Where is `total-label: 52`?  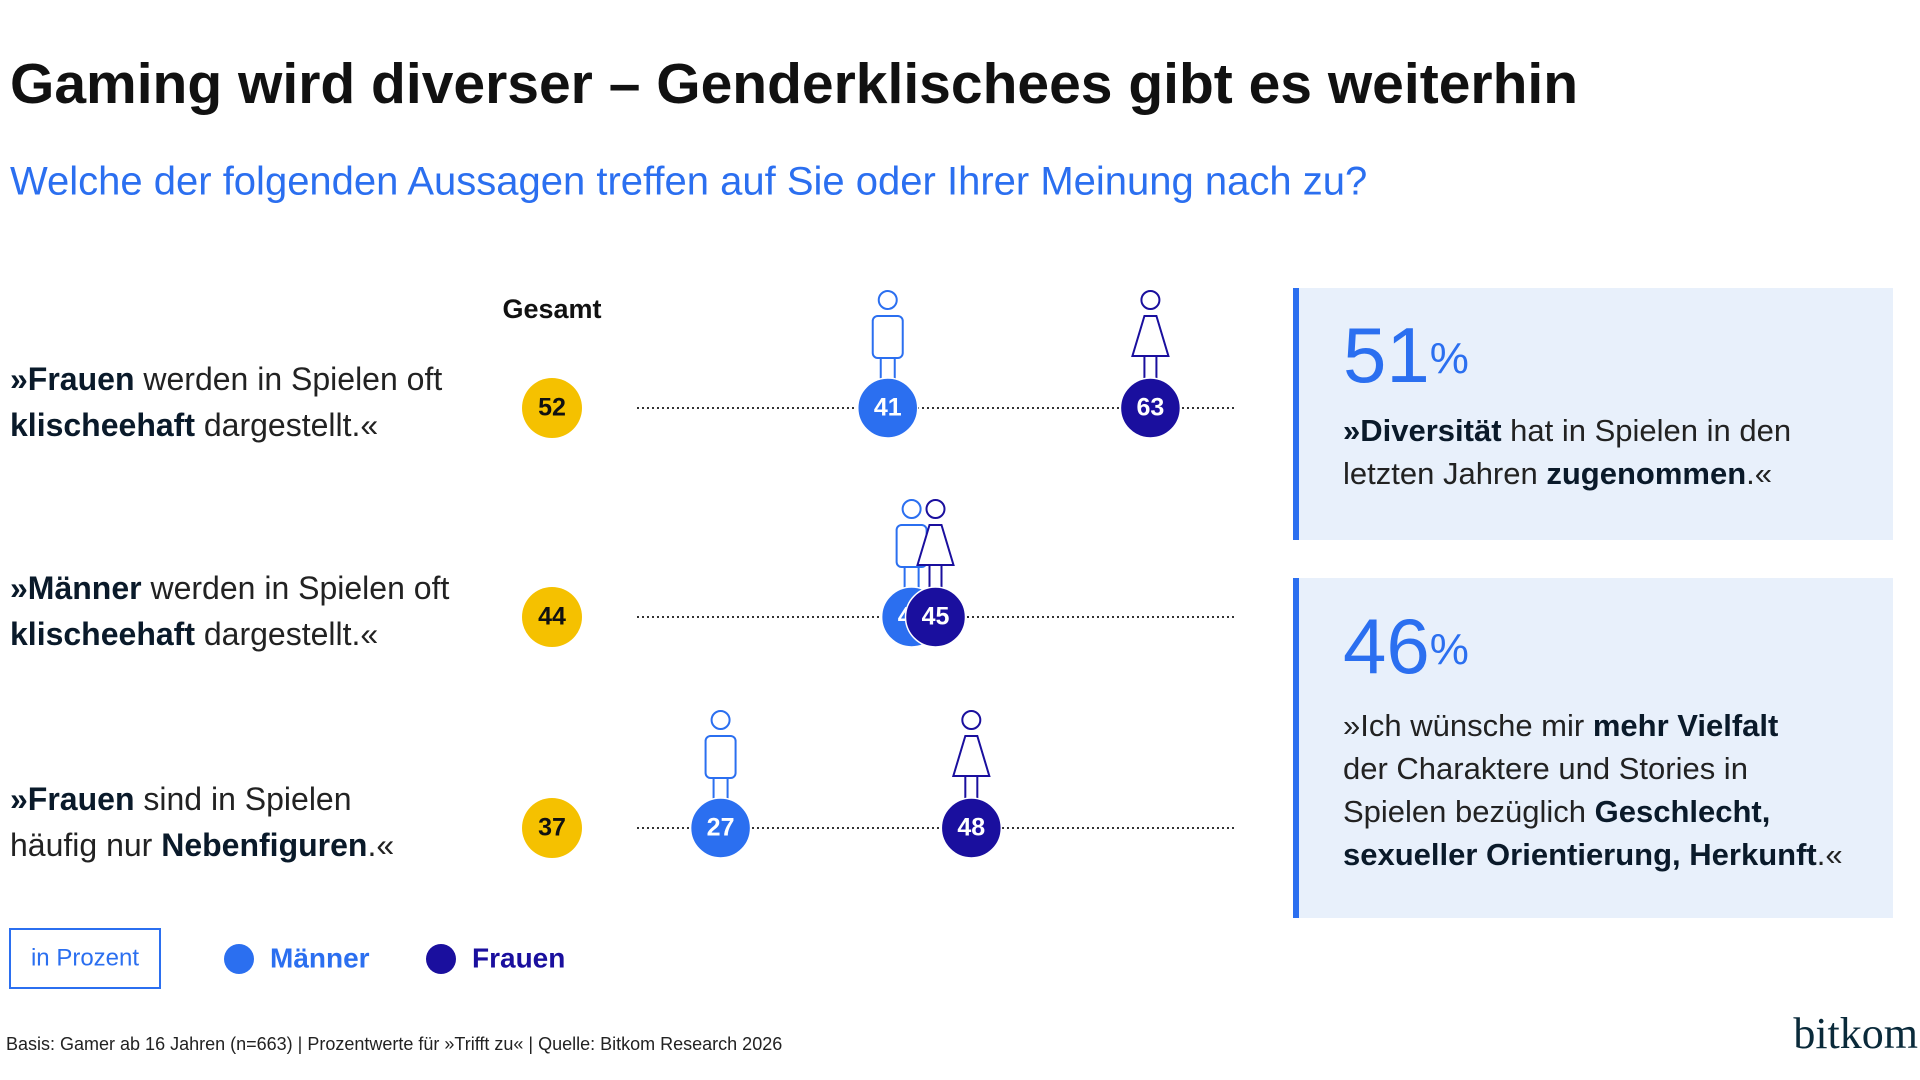 total-label: 52 is located at coordinates (552, 408).